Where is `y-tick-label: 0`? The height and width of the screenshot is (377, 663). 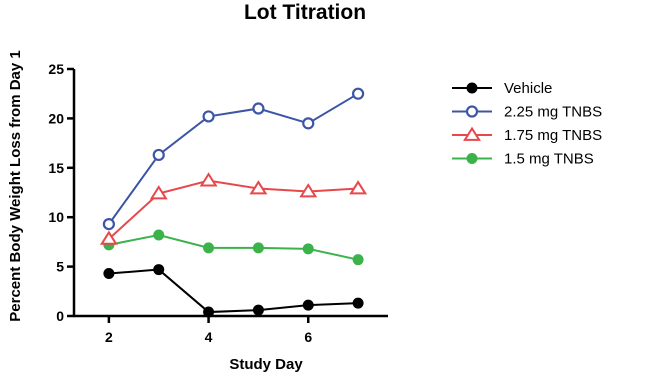
y-tick-label: 0 is located at coordinates (60, 316).